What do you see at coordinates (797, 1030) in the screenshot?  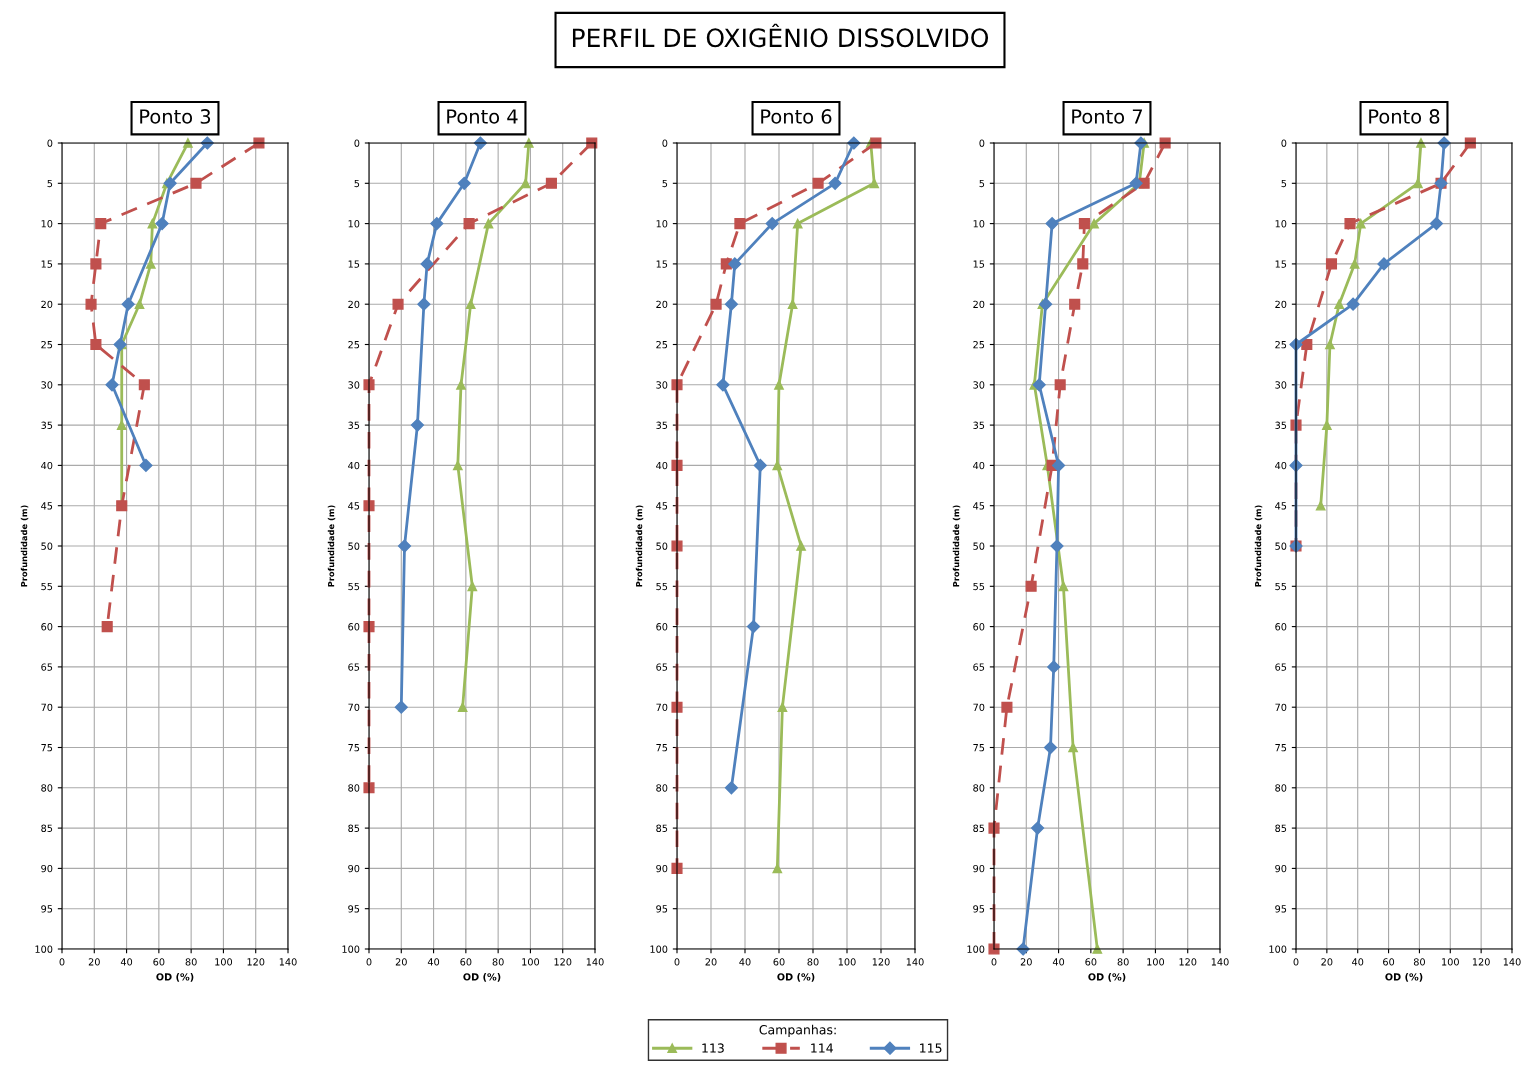 I see `legend-title: Campanhas:` at bounding box center [797, 1030].